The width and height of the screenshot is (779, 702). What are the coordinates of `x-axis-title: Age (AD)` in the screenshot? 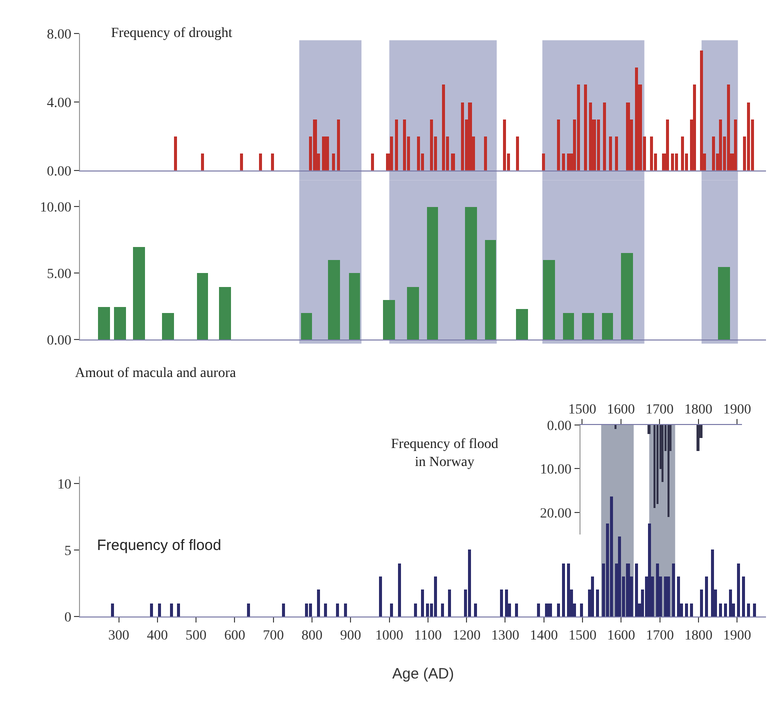 It's located at (423, 673).